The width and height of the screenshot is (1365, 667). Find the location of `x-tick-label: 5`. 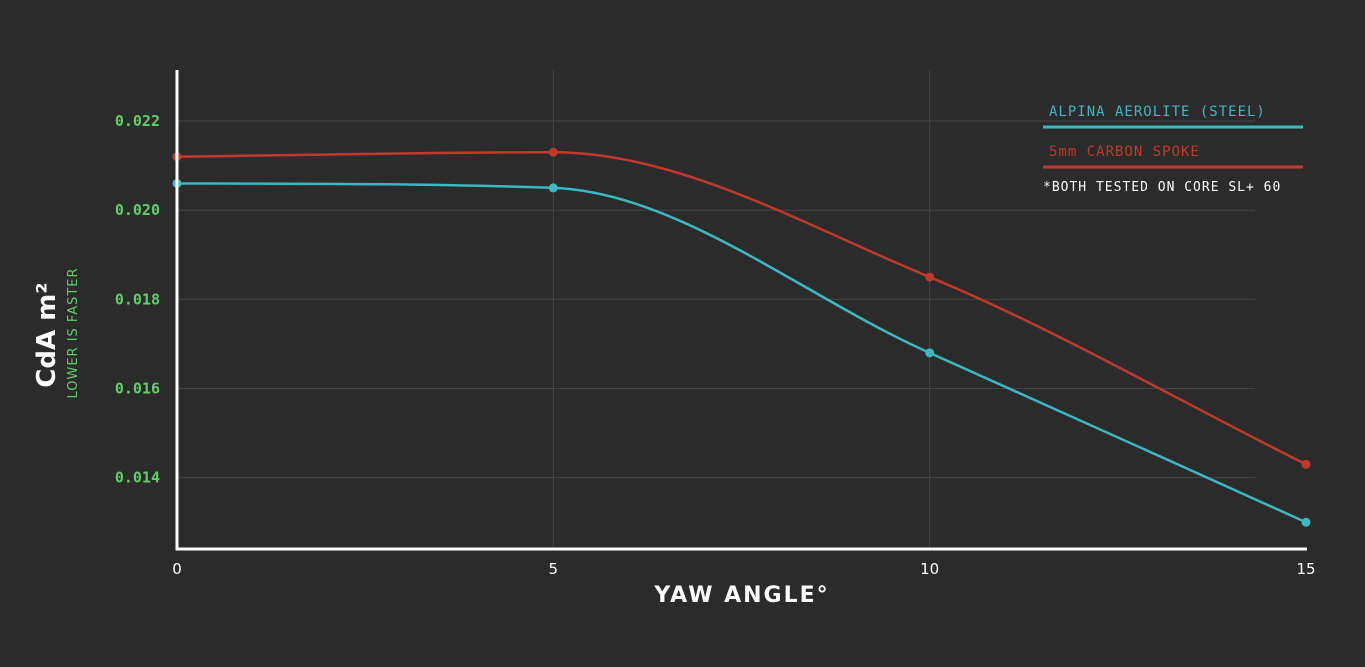

x-tick-label: 5 is located at coordinates (554, 569).